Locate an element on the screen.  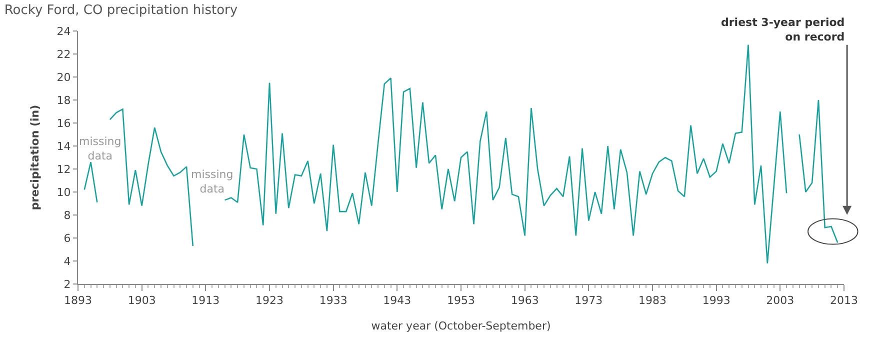
x-tick-label: 1963 is located at coordinates (524, 301).